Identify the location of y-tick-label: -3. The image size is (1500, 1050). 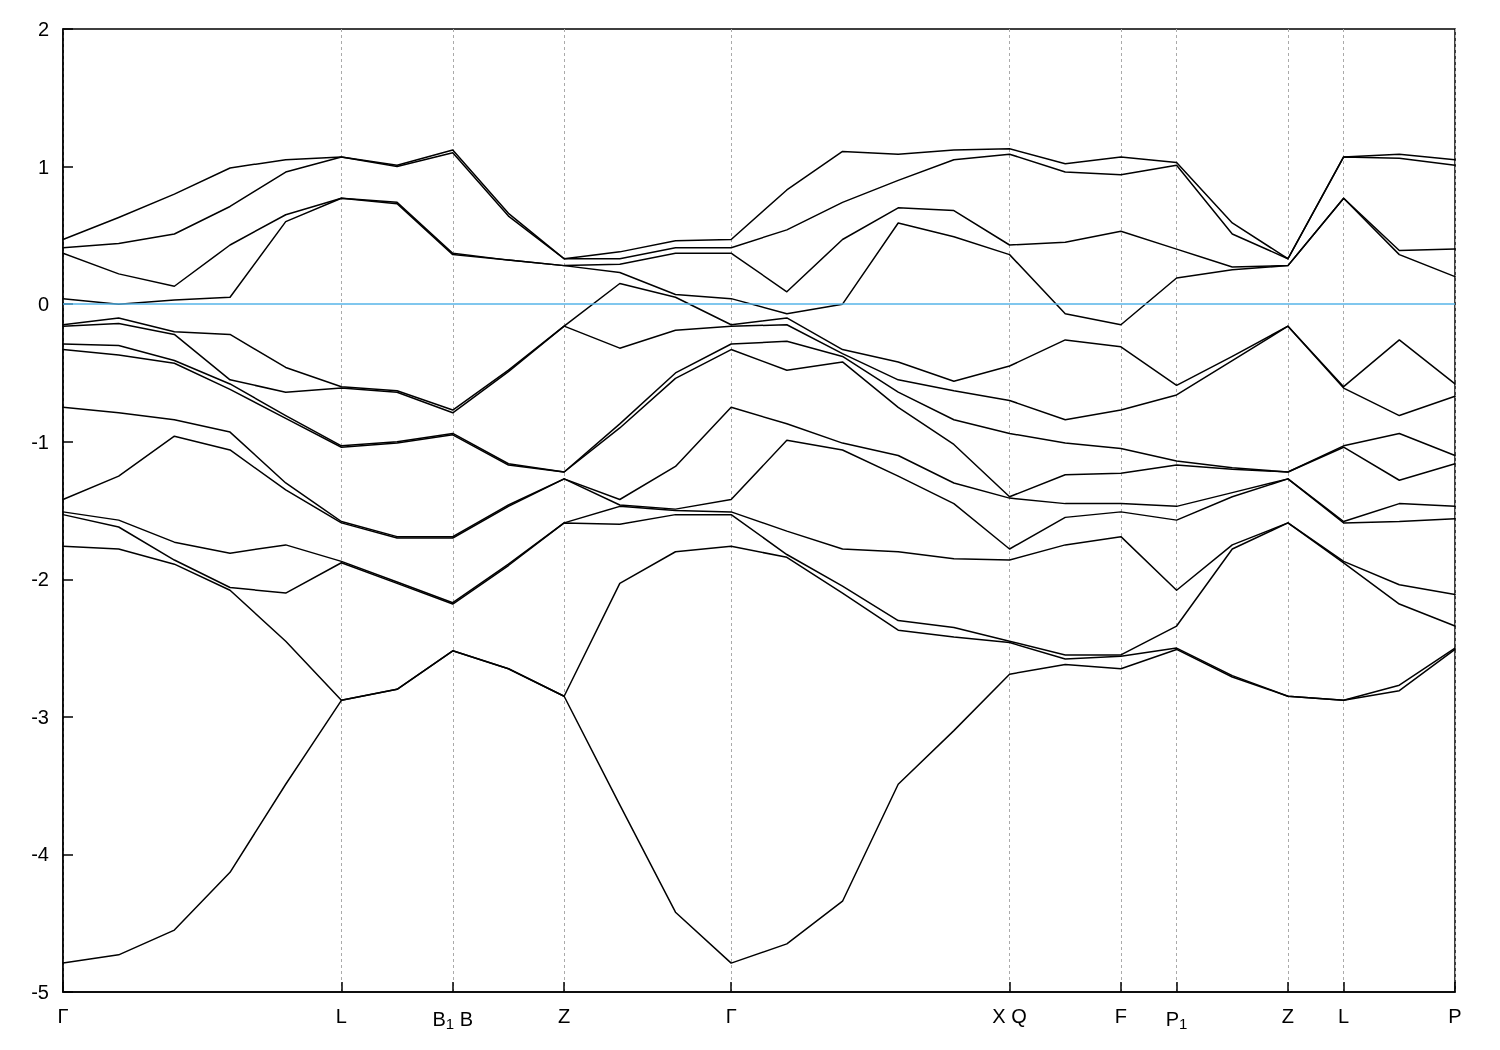
(40, 716).